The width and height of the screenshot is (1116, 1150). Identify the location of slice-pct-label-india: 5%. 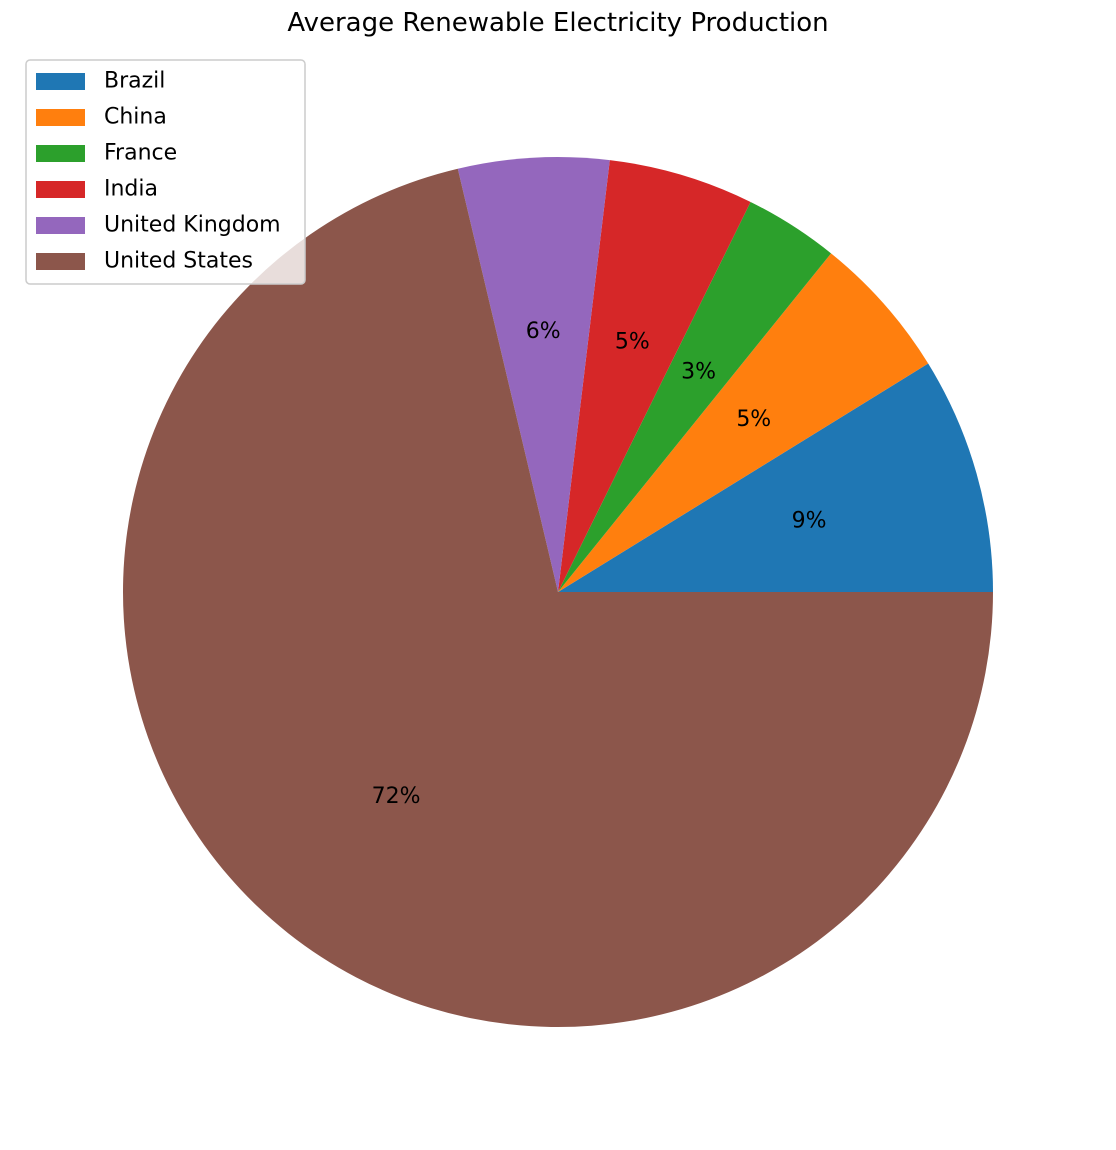
(632, 341).